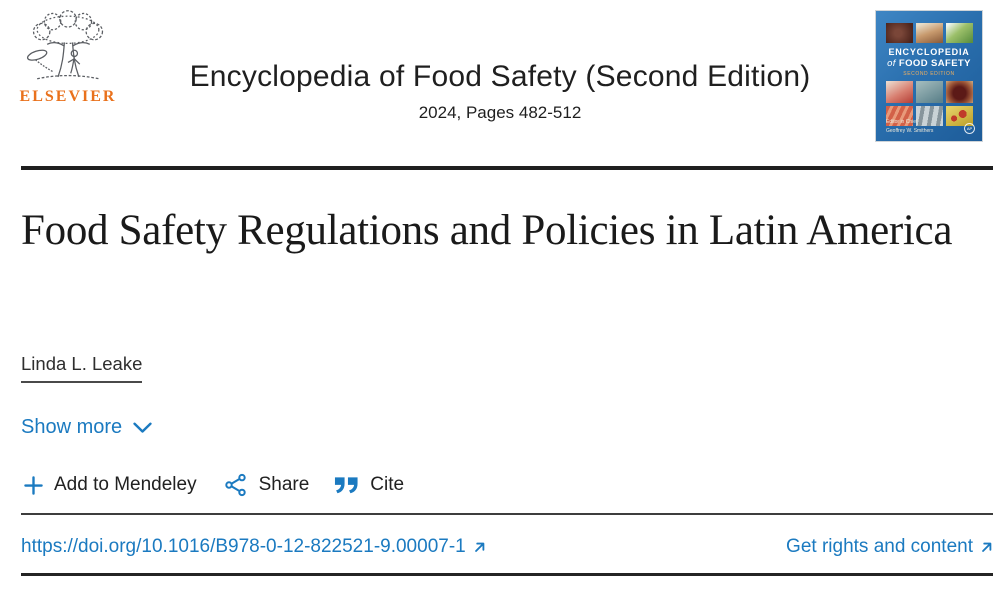 The height and width of the screenshot is (607, 1000). I want to click on share-icon, so click(236, 485).